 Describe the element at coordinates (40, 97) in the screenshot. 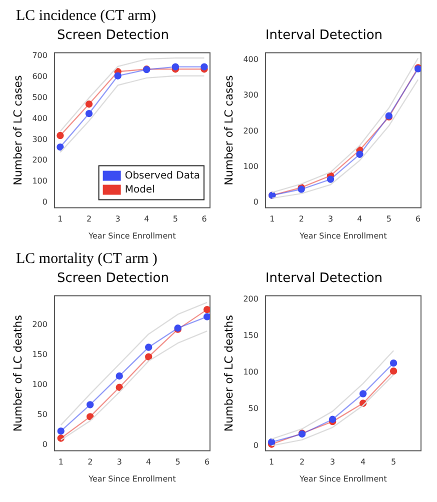

I see `y-tick-label: 500` at that location.